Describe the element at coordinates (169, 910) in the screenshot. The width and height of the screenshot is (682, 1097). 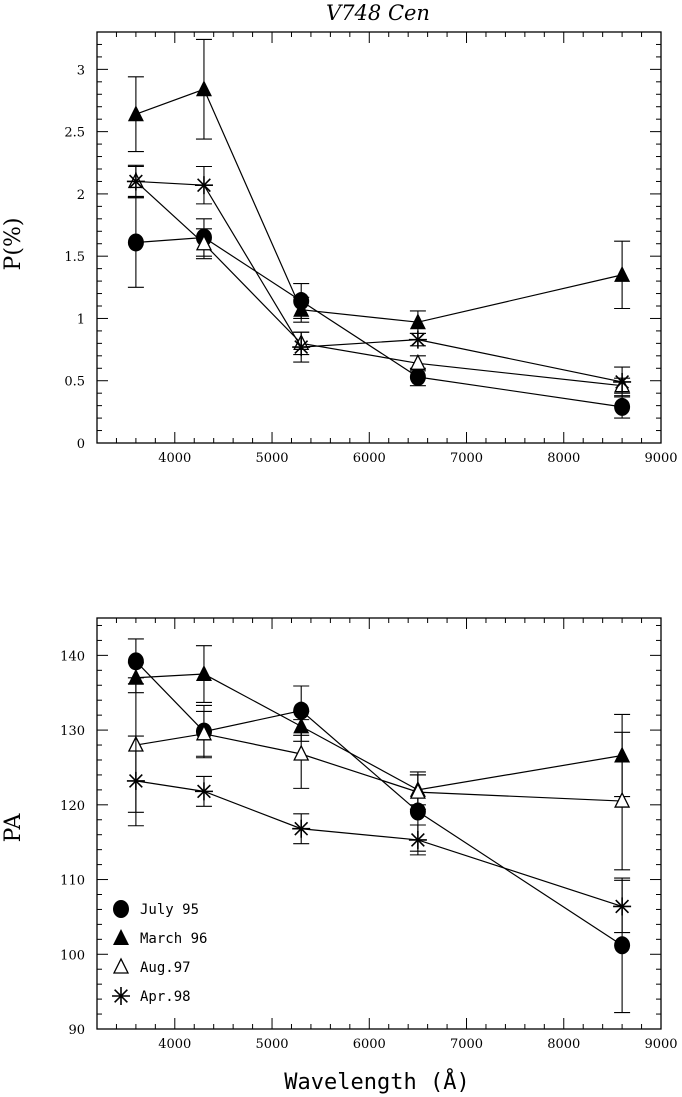
I see `legend-label: July 95` at that location.